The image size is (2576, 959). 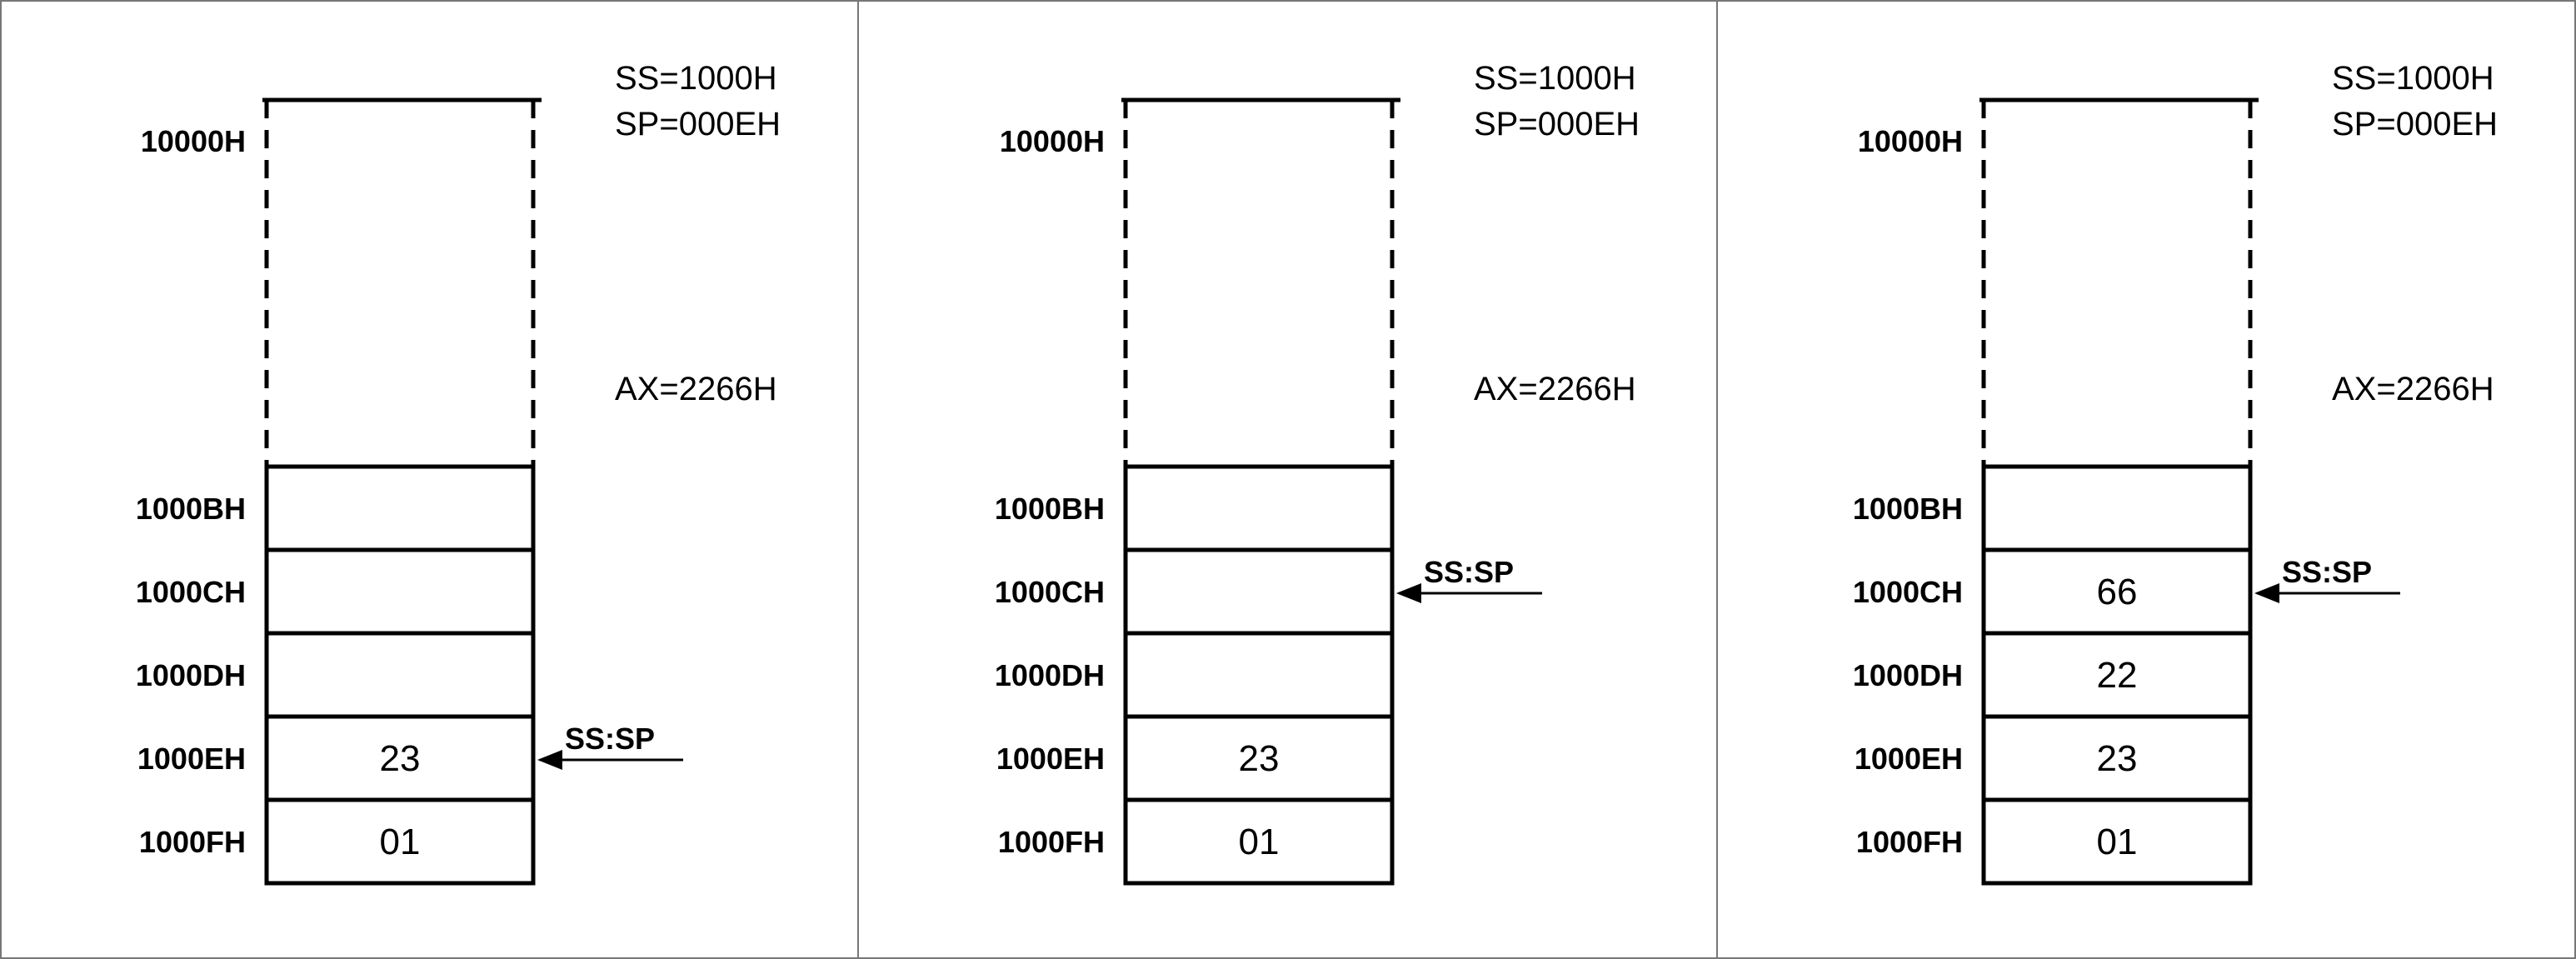 What do you see at coordinates (2117, 675) in the screenshot?
I see `memory-cell-value: 22` at bounding box center [2117, 675].